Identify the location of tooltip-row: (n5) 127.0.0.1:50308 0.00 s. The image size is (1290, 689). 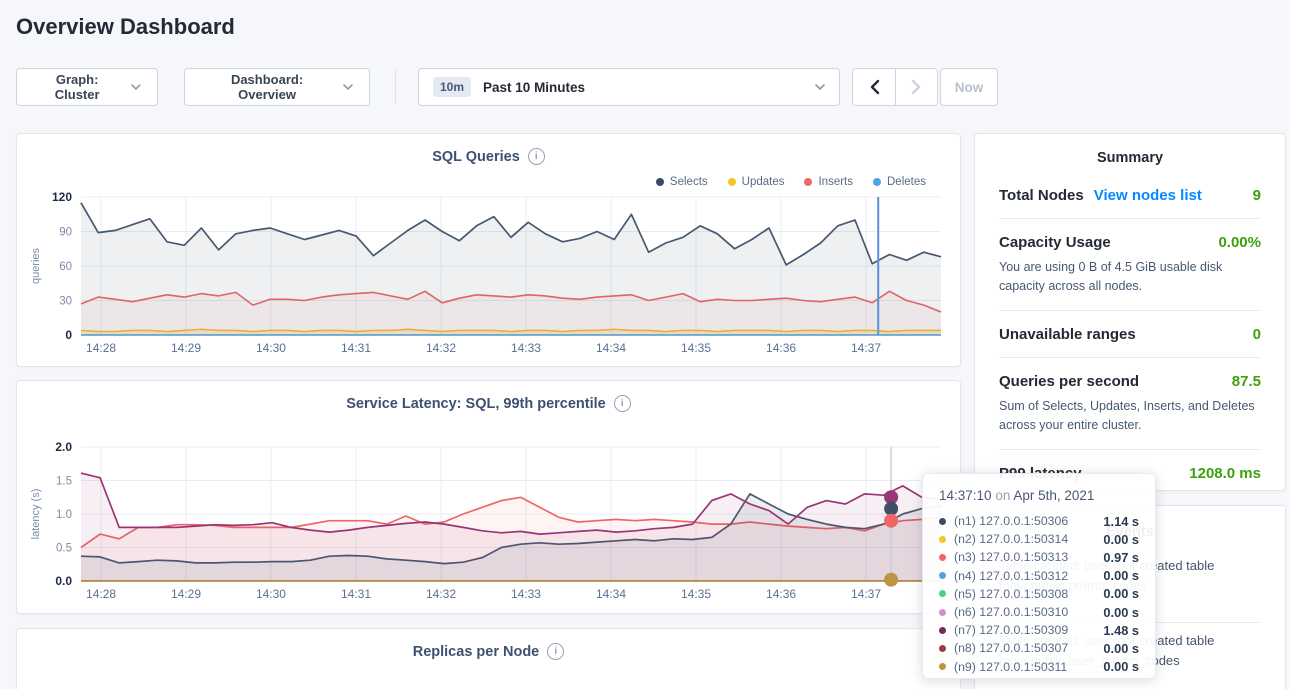
(1039, 594).